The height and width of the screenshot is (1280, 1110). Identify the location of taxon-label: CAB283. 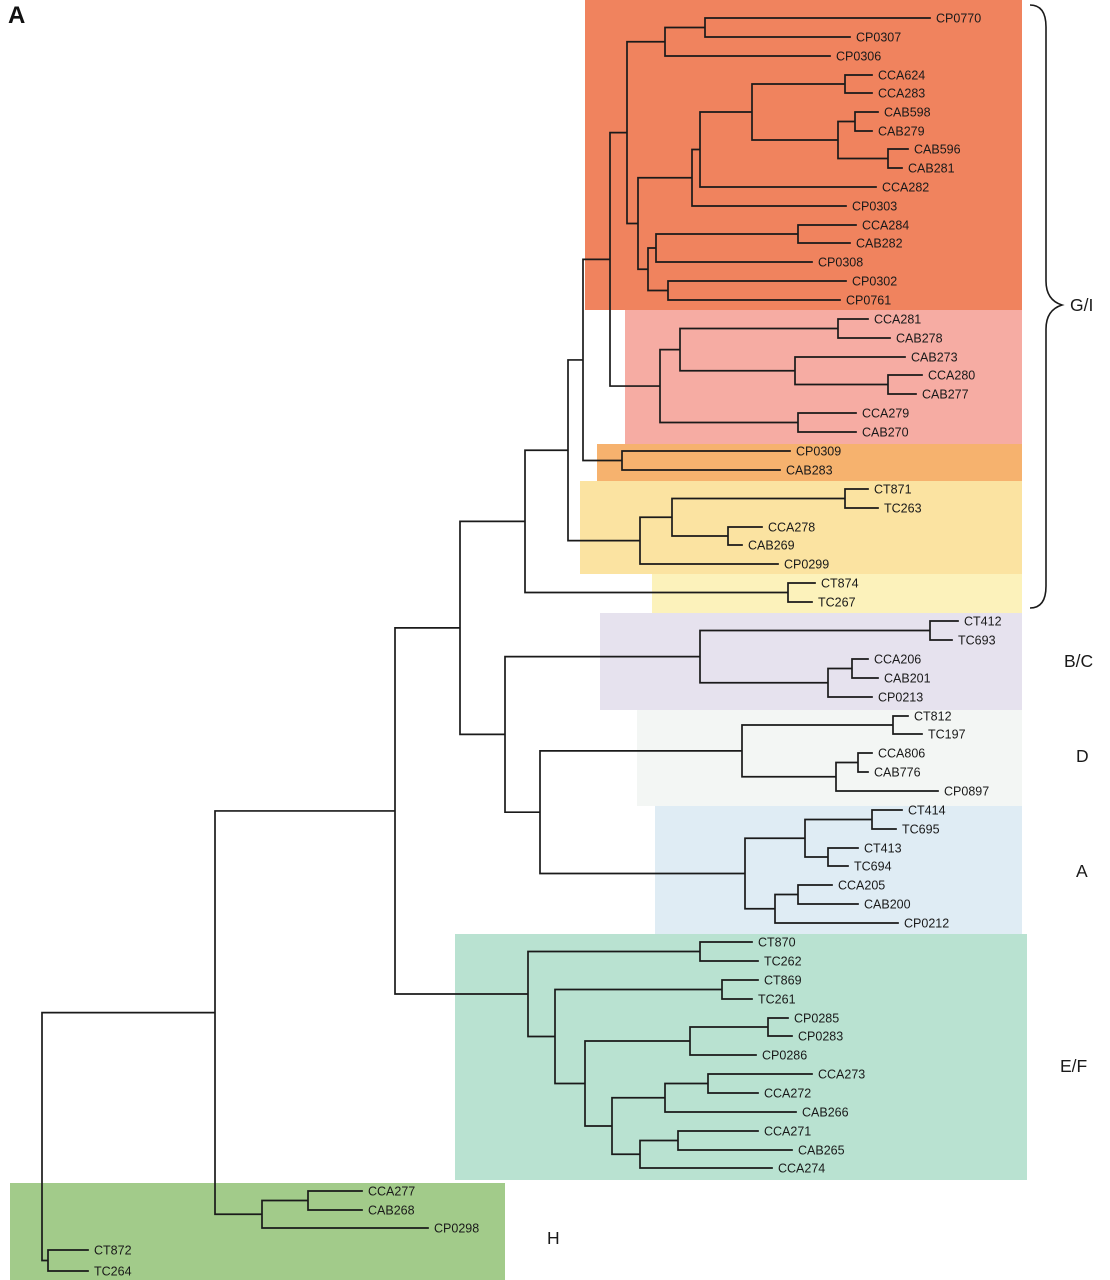
(809, 471).